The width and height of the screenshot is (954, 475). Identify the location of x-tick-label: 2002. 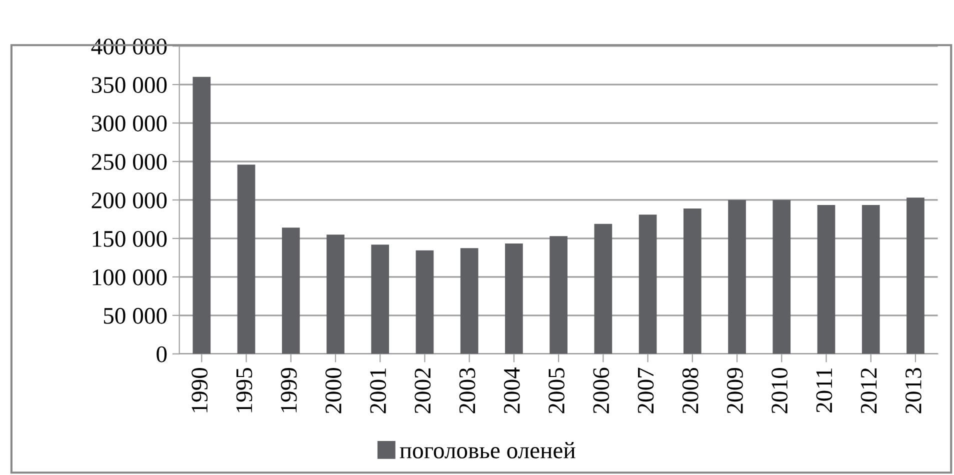
(422, 391).